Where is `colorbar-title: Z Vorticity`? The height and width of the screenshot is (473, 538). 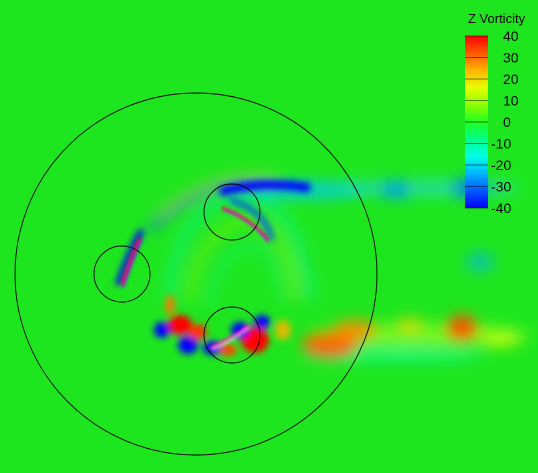 colorbar-title: Z Vorticity is located at coordinates (497, 18).